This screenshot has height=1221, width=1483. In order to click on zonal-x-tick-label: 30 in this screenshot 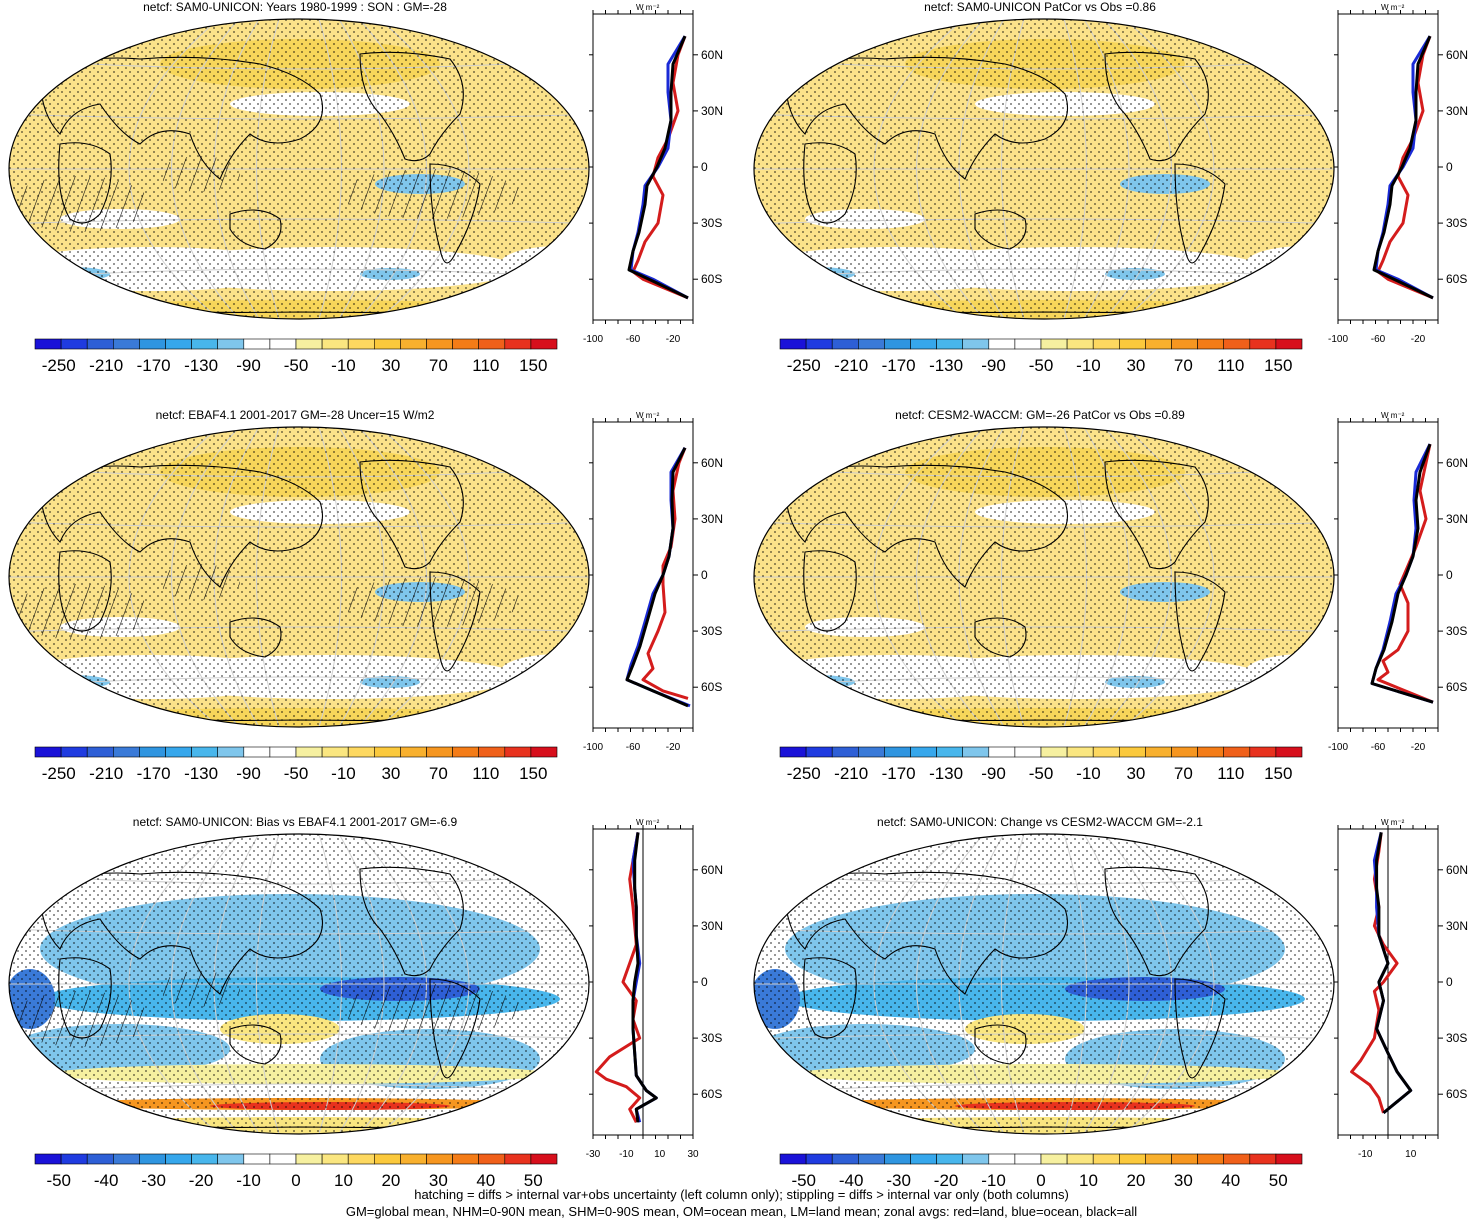, I will do `click(693, 1154)`.